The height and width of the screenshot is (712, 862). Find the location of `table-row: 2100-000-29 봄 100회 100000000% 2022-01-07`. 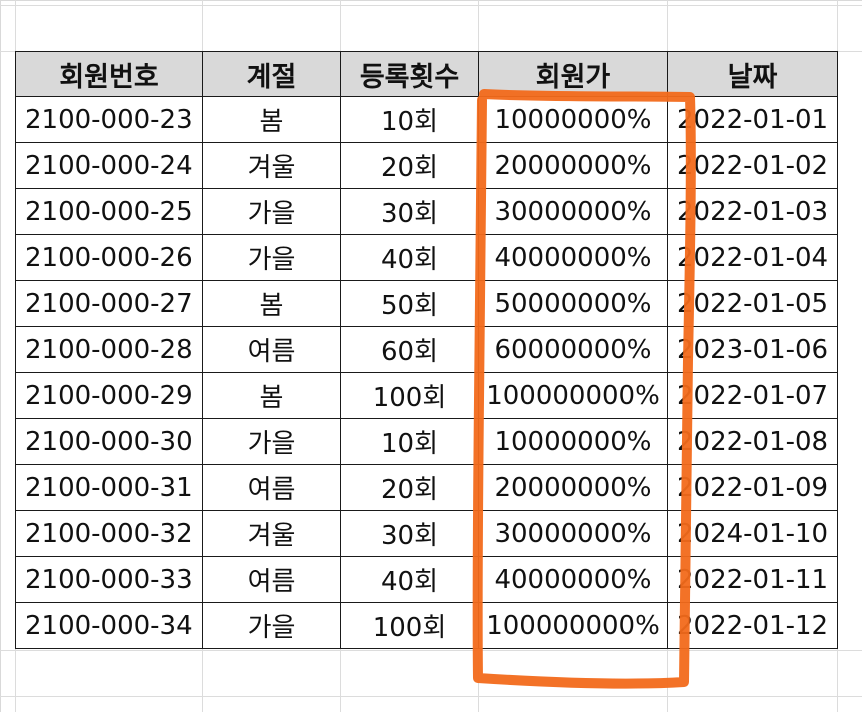

table-row: 2100-000-29 봄 100회 100000000% 2022-01-07 is located at coordinates (426, 395).